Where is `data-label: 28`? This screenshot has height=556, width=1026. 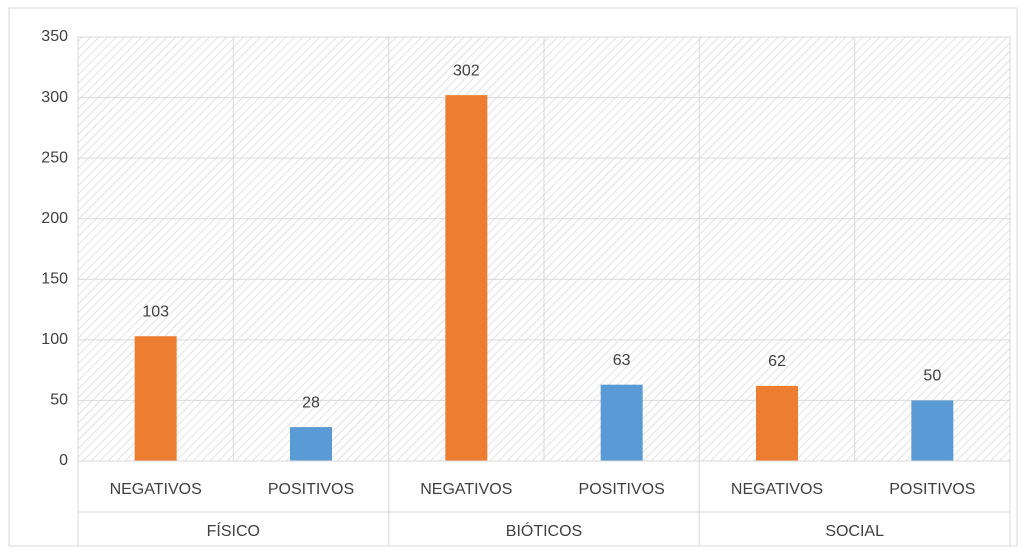 data-label: 28 is located at coordinates (311, 402).